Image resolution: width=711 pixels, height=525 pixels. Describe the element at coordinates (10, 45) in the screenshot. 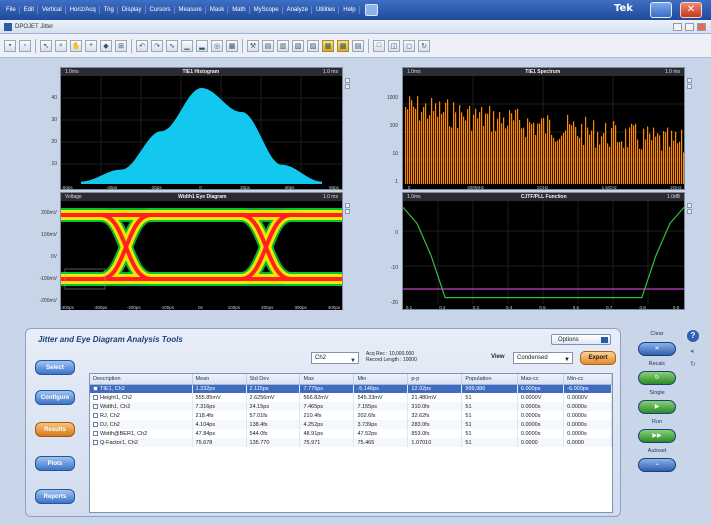

I see `save-icon: ▪` at that location.